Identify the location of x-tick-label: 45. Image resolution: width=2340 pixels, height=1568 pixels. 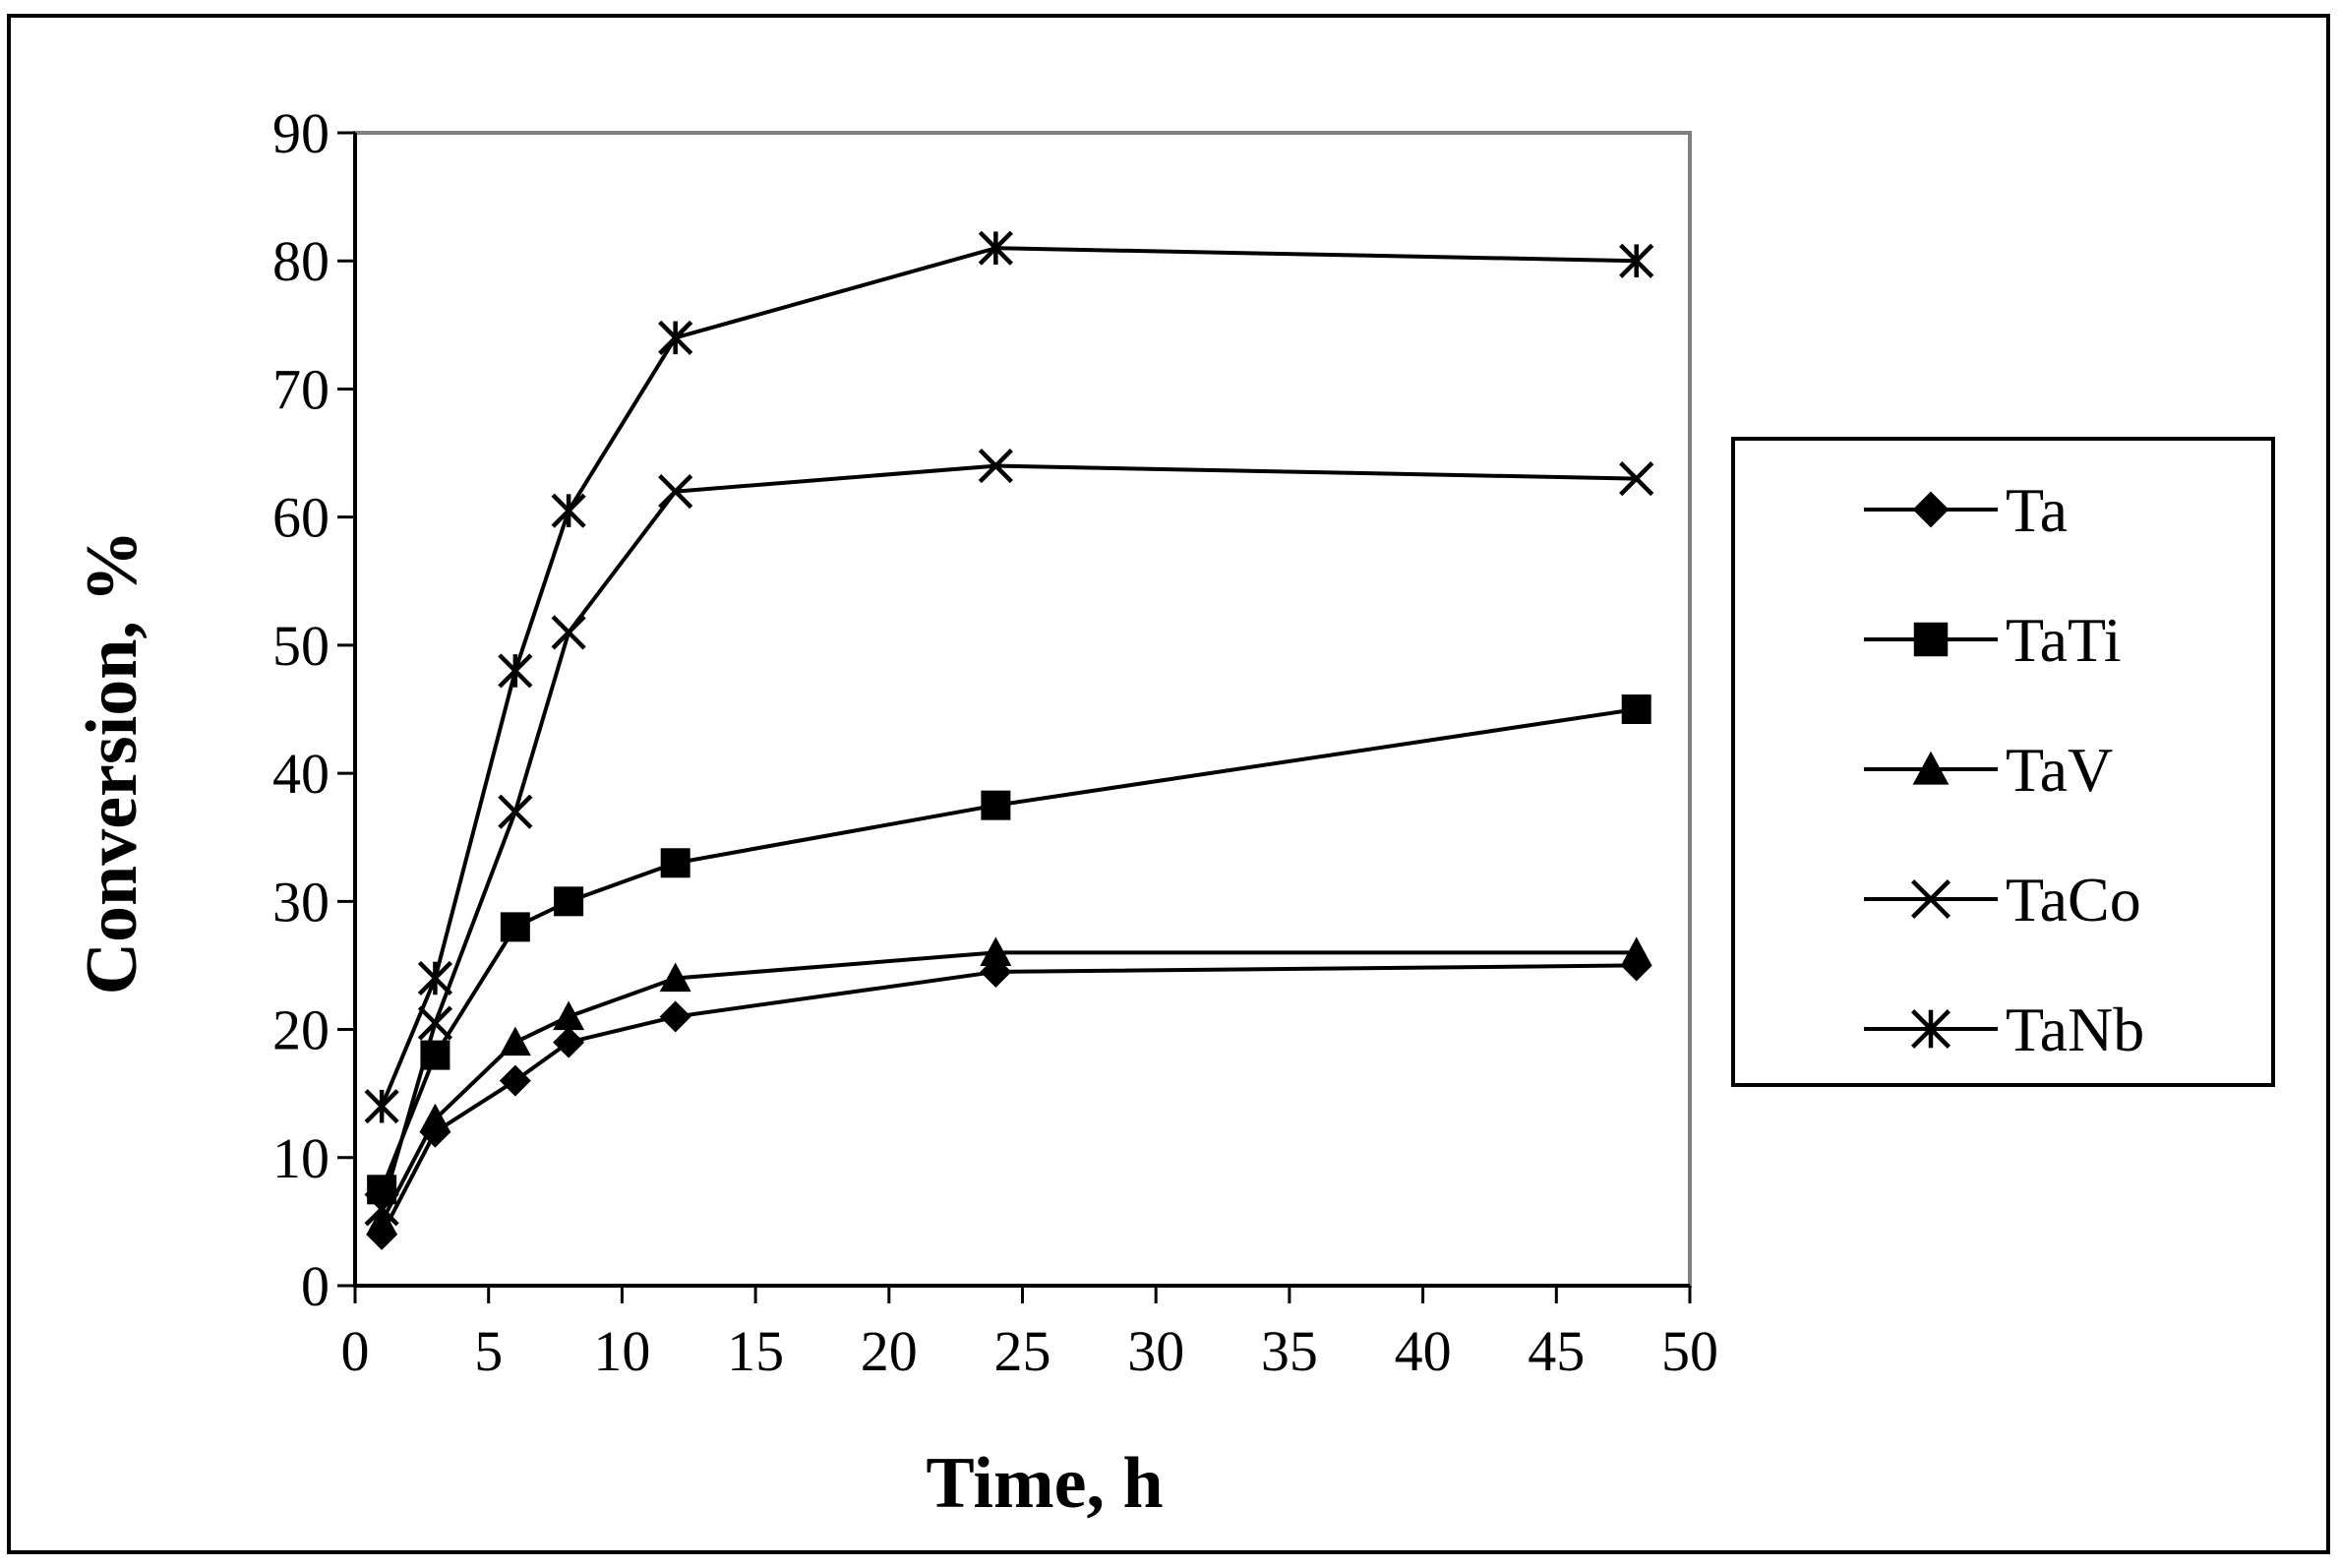
(1556, 1351).